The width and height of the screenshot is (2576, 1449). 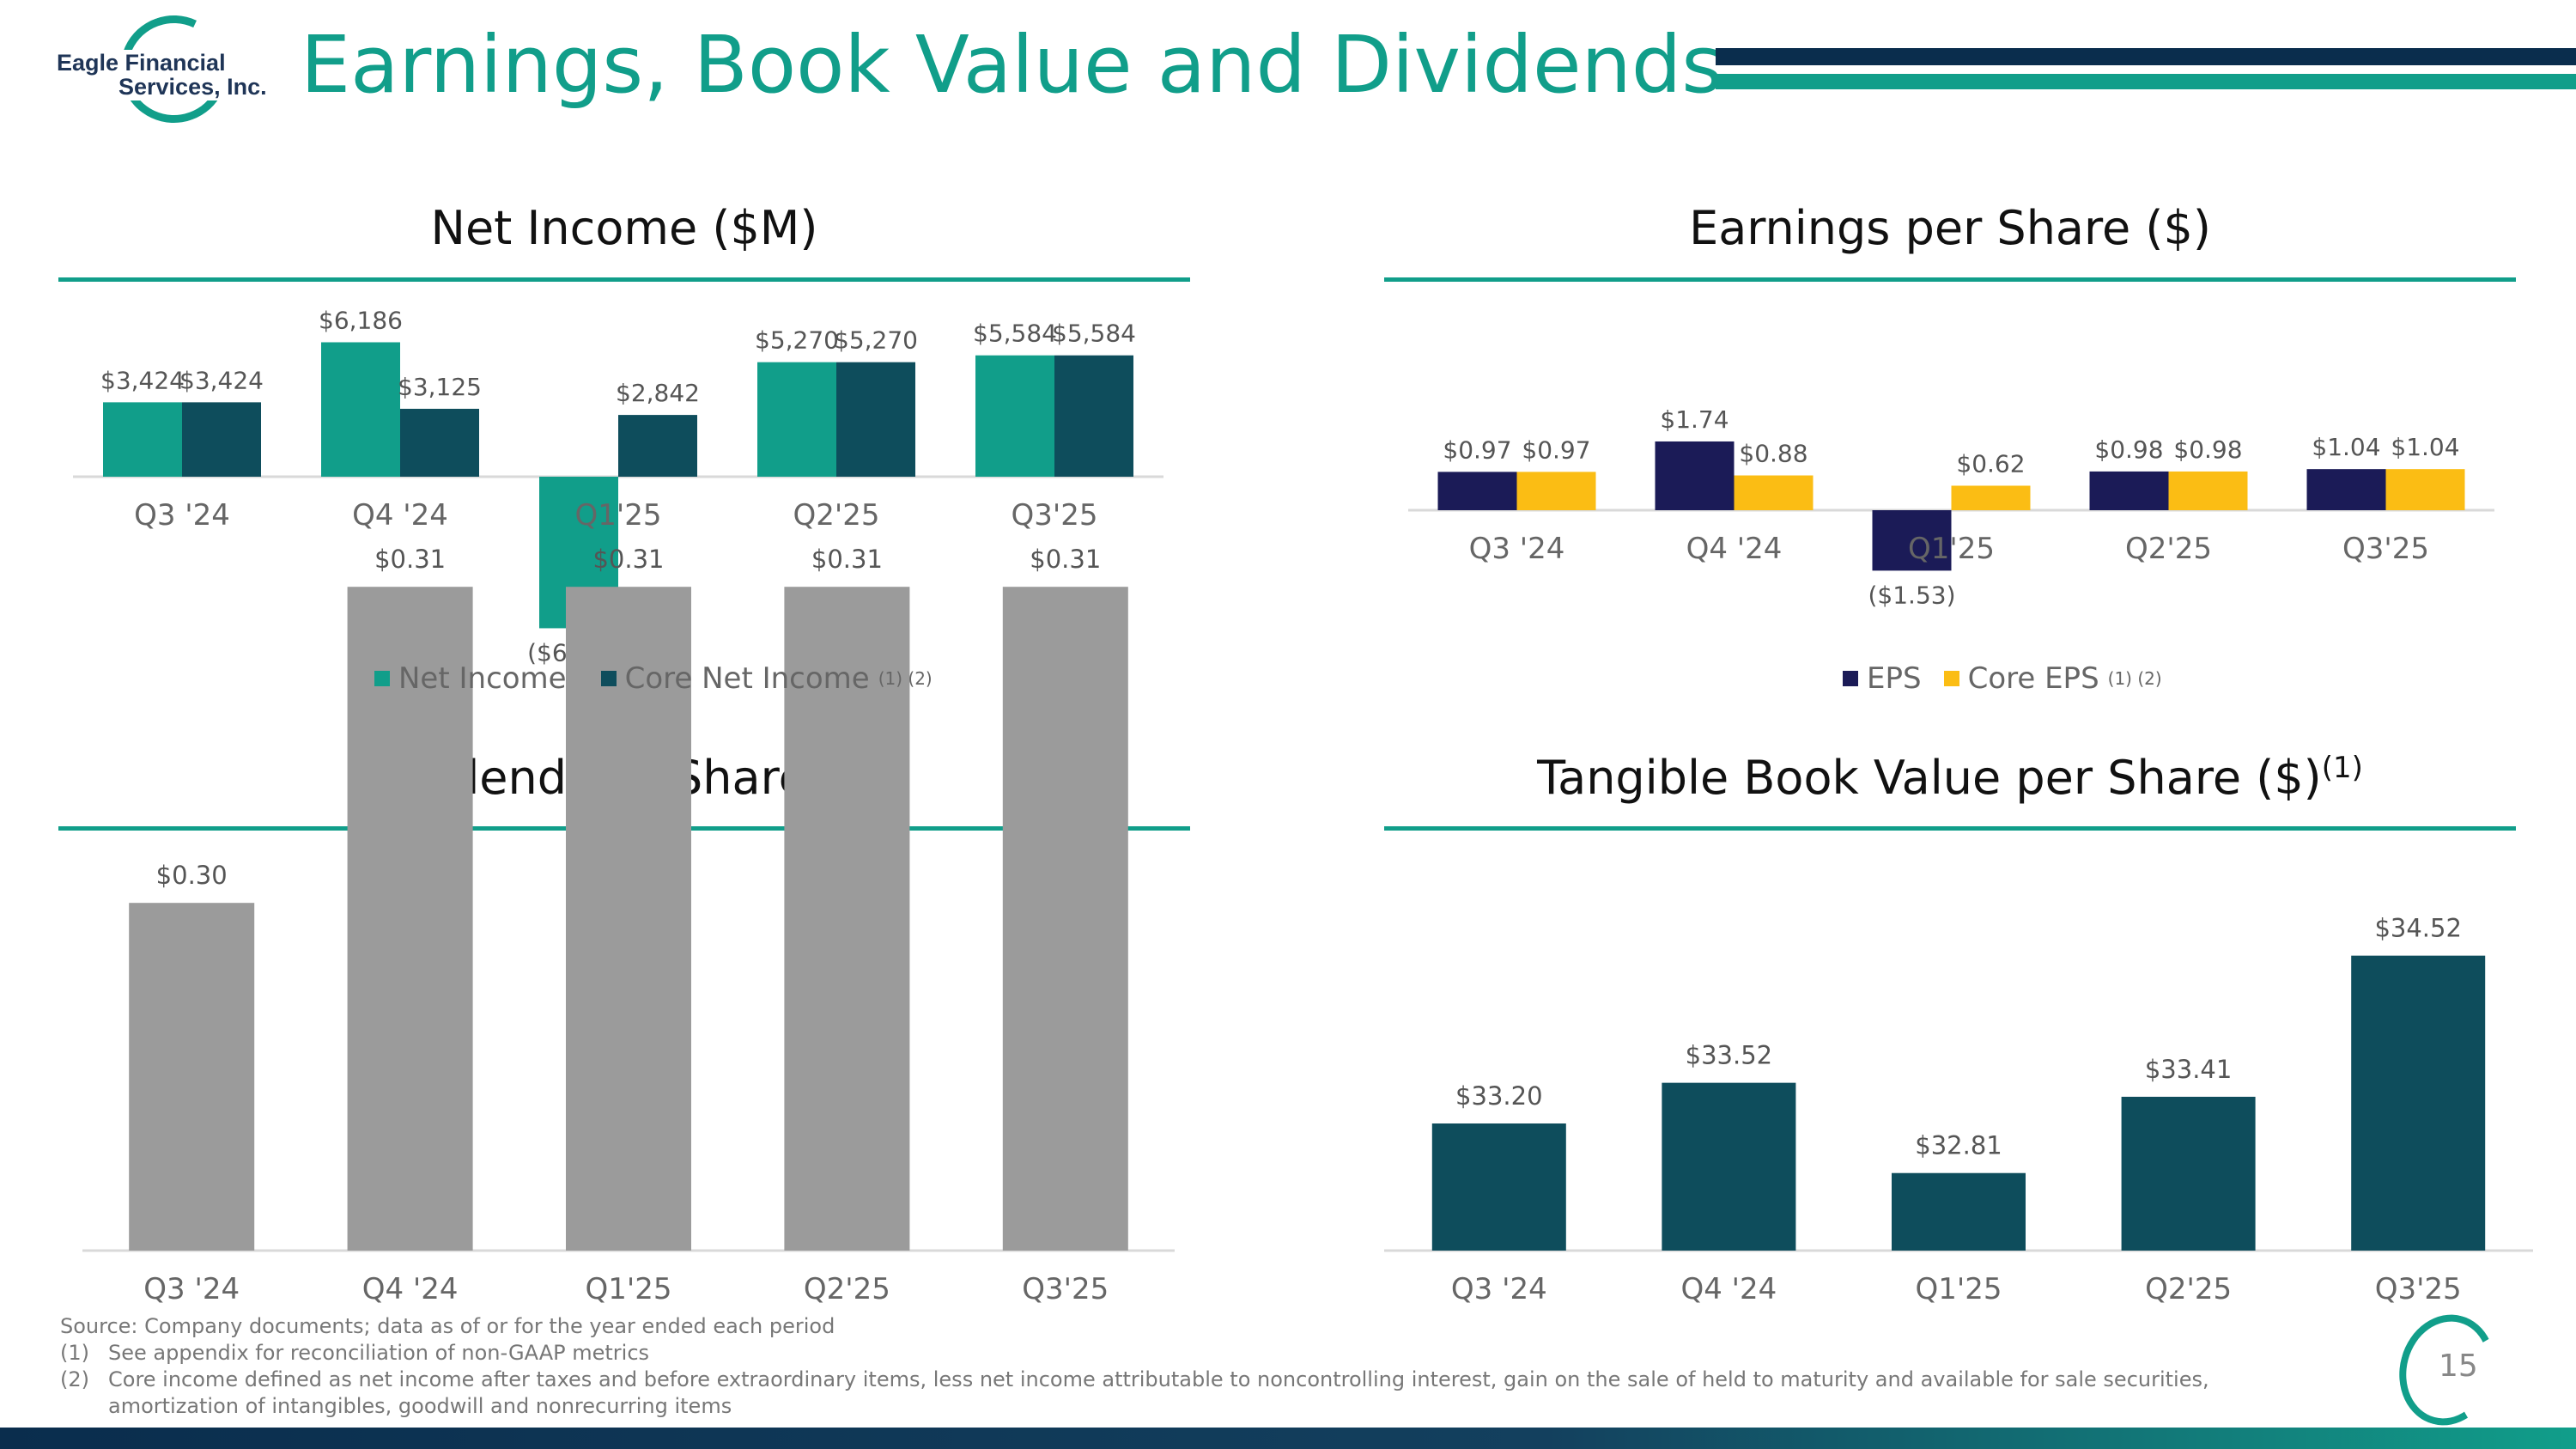 I want to click on net_income-label-0-1: $6,186, so click(x=361, y=320).